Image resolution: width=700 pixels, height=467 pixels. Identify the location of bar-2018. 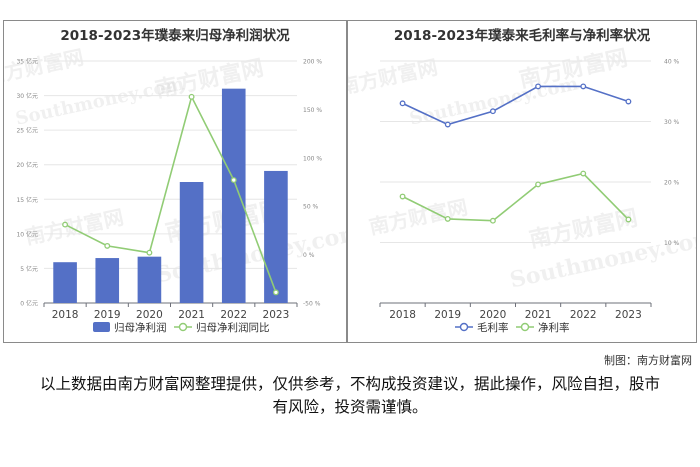
(65, 282).